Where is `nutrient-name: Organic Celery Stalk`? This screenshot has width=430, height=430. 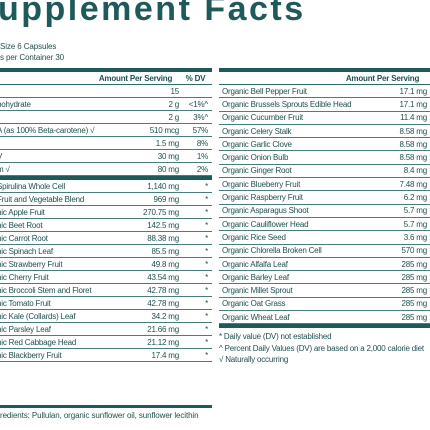 nutrient-name: Organic Celery Stalk is located at coordinates (257, 131).